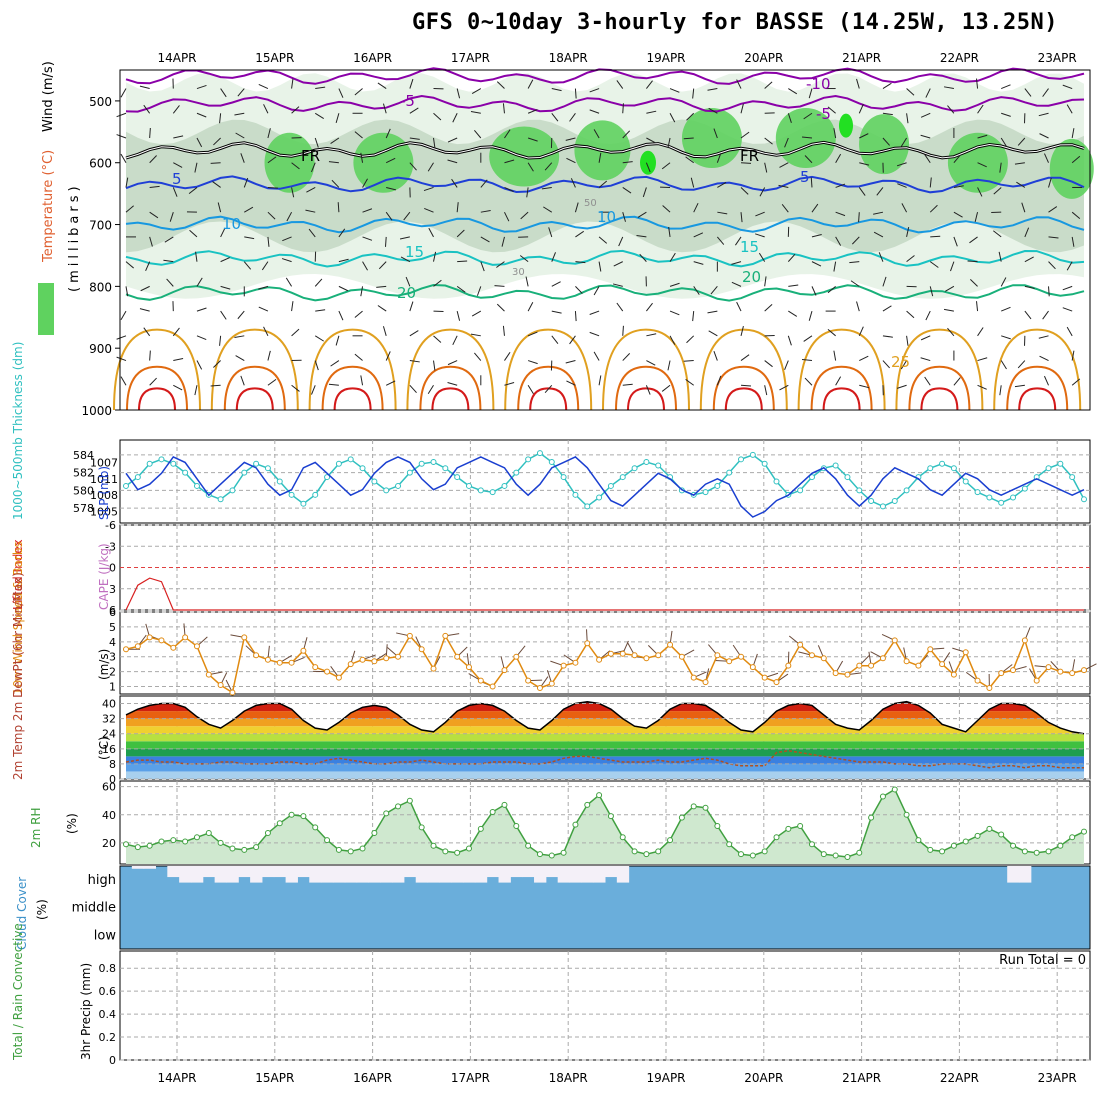 The height and width of the screenshot is (1100, 1100). What do you see at coordinates (104, 664) in the screenshot?
I see `ylabel-wind10-units: (m/s)` at bounding box center [104, 664].